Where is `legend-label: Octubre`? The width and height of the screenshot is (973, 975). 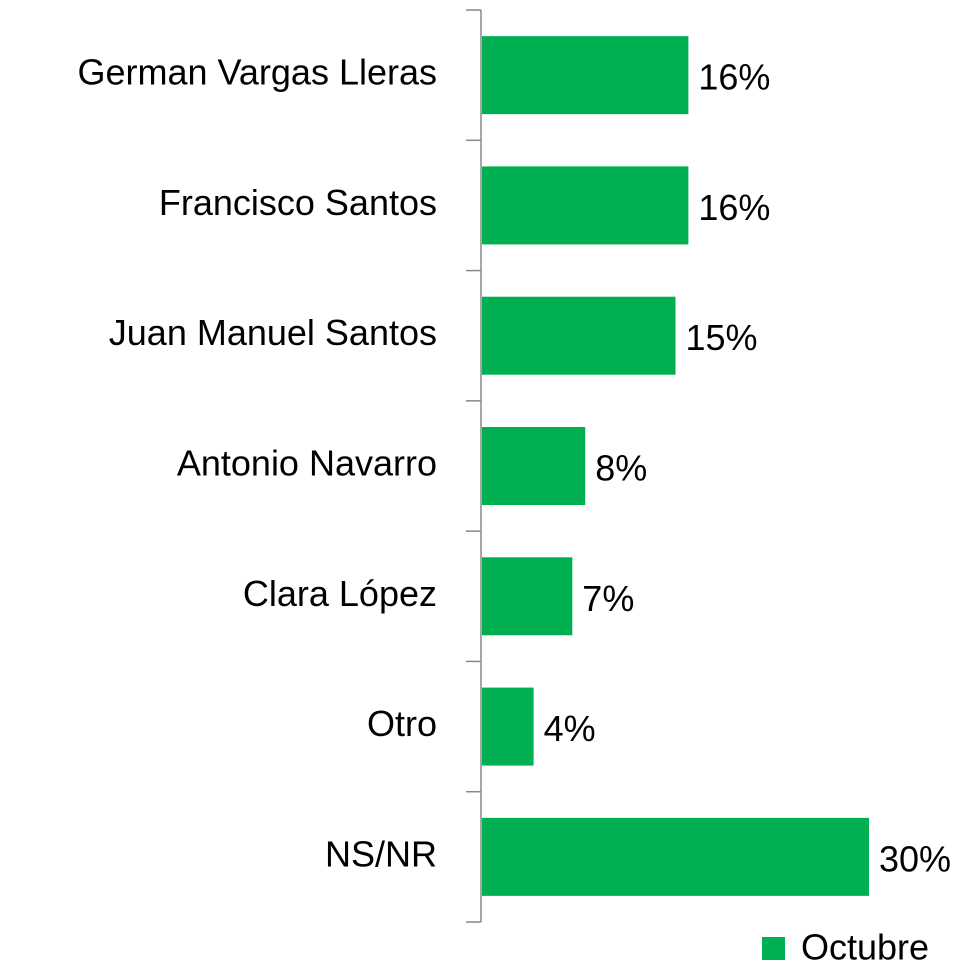 legend-label: Octubre is located at coordinates (865, 947).